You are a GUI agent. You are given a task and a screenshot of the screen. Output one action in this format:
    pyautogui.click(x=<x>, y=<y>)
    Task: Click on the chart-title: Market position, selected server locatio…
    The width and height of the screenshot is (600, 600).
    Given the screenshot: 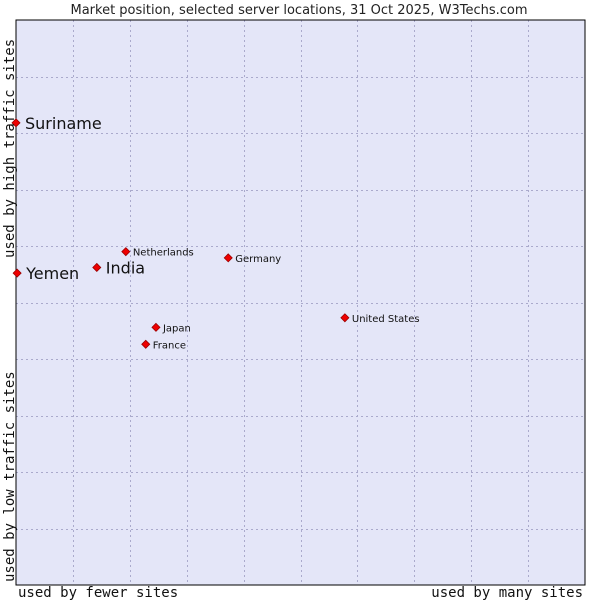 What is the action you would take?
    pyautogui.click(x=298, y=10)
    